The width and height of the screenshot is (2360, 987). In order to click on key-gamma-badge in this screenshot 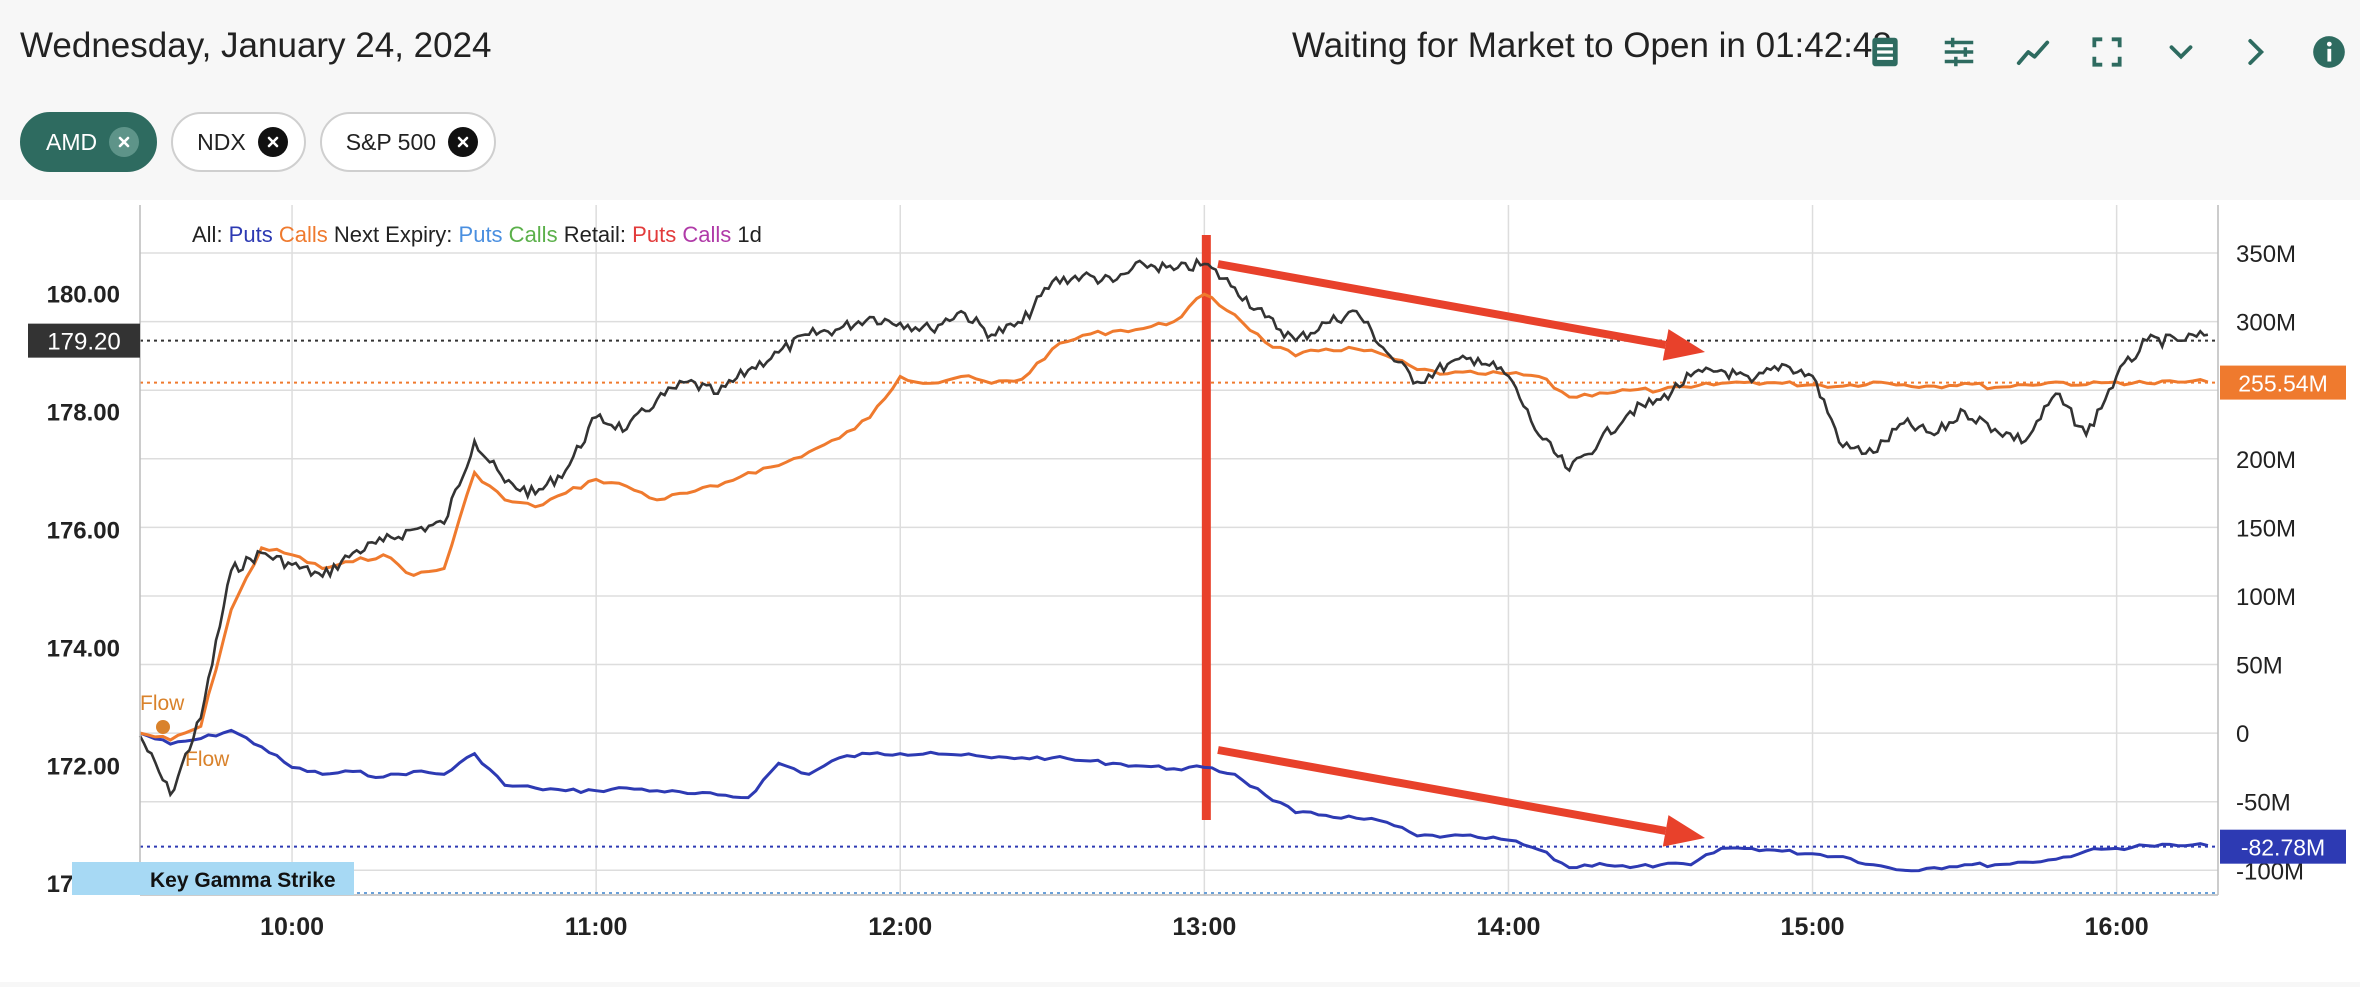, I will do `click(213, 878)`.